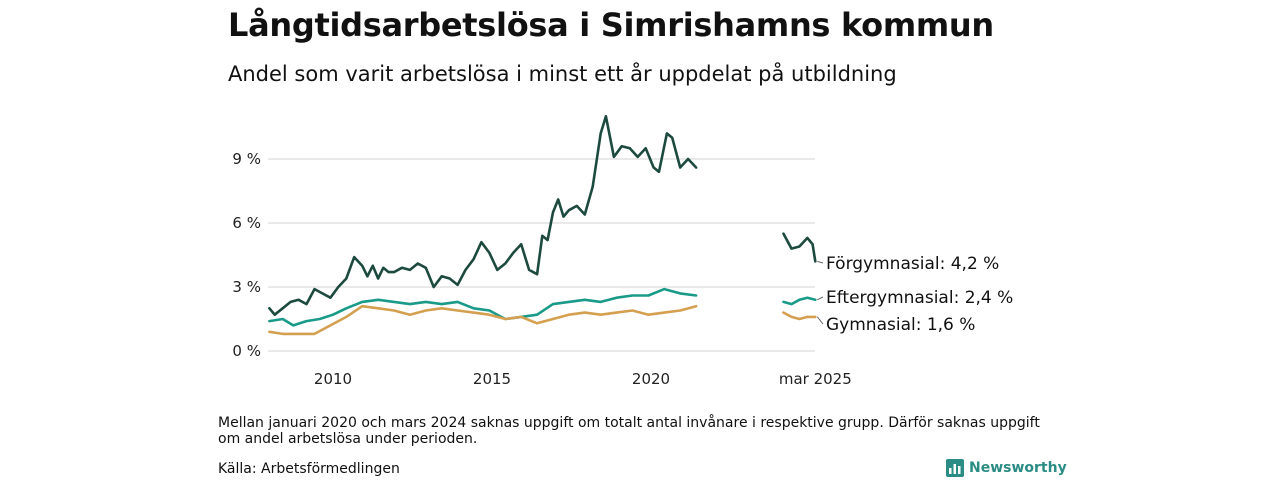 Image resolution: width=1280 pixels, height=480 pixels. Describe the element at coordinates (912, 264) in the screenshot. I see `series-end-label: Förgymnasial: 4,2 %` at that location.